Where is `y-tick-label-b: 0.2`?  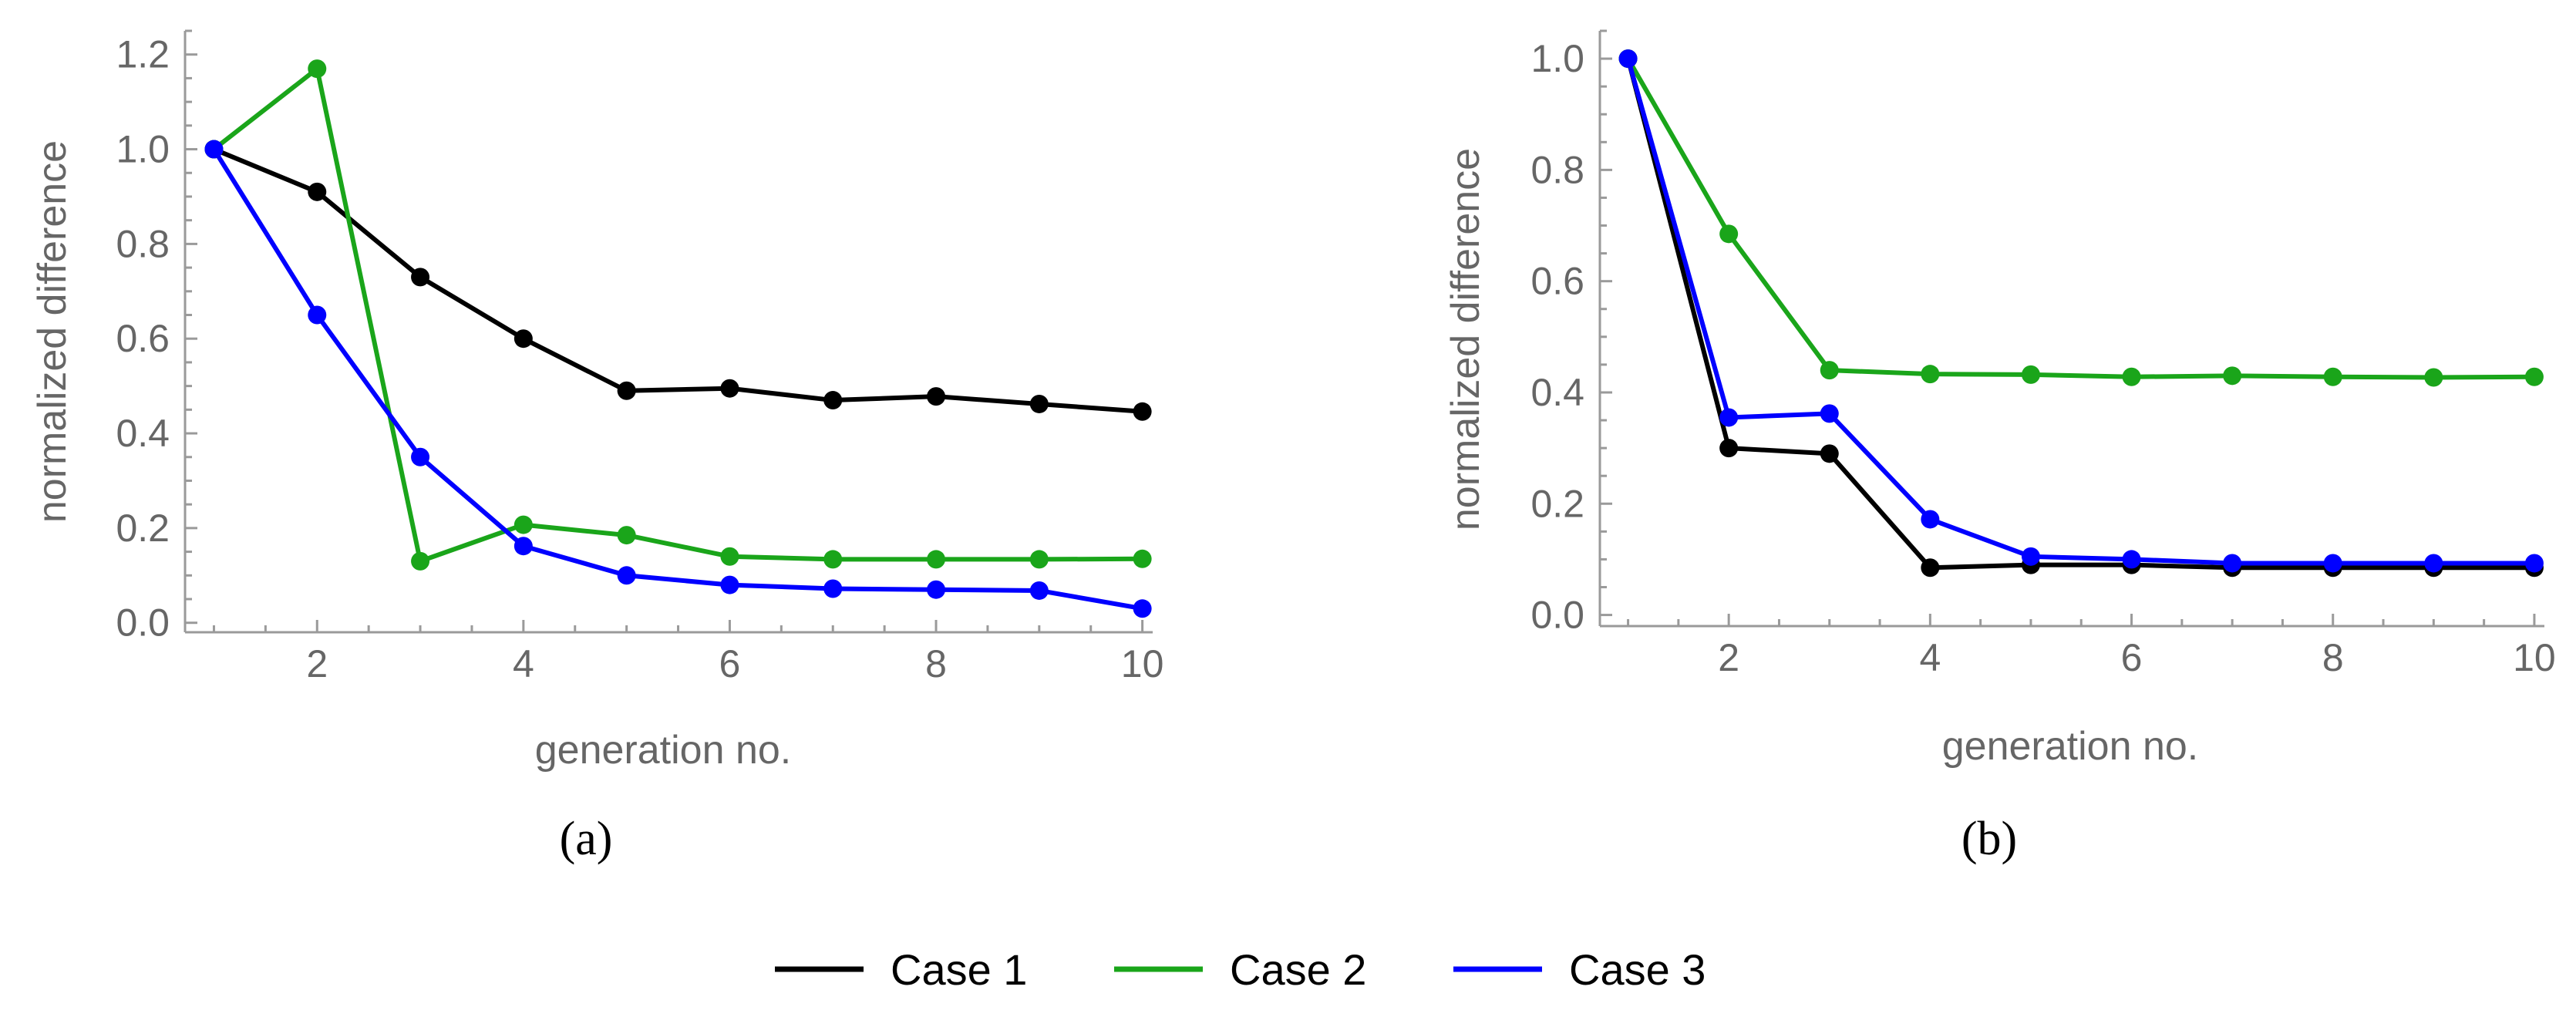 y-tick-label-b: 0.2 is located at coordinates (1557, 503).